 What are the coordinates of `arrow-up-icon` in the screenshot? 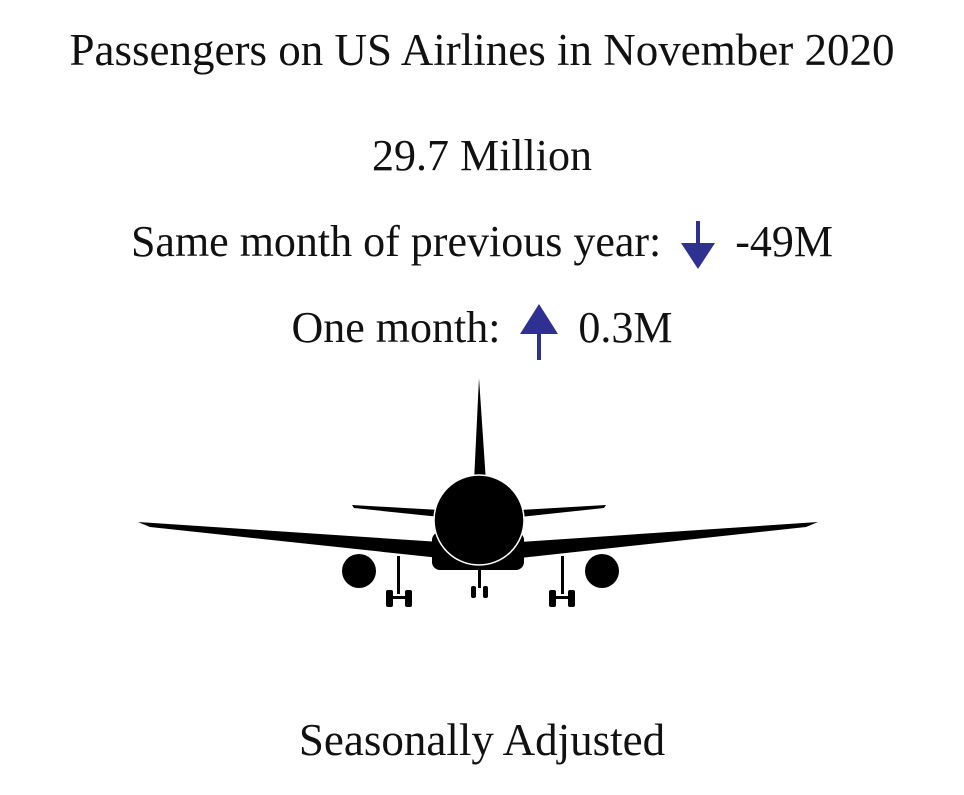 It's located at (539, 331).